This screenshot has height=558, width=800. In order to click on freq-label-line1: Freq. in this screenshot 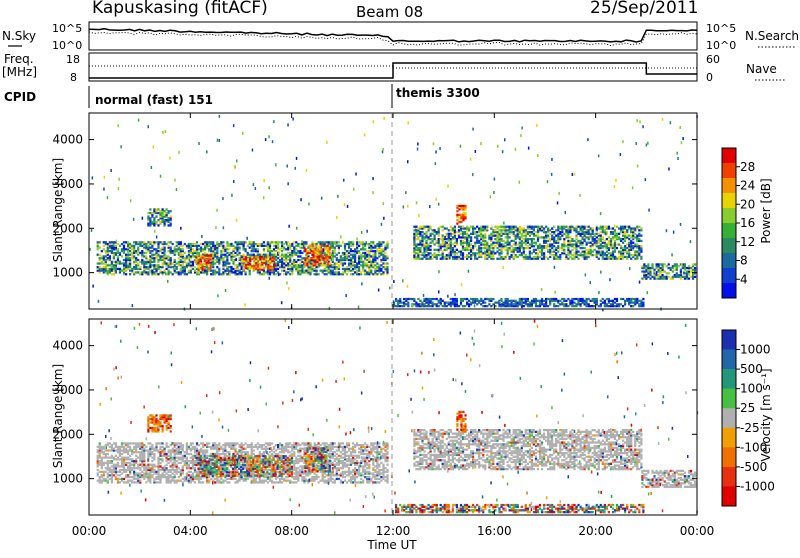, I will do `click(19, 59)`.